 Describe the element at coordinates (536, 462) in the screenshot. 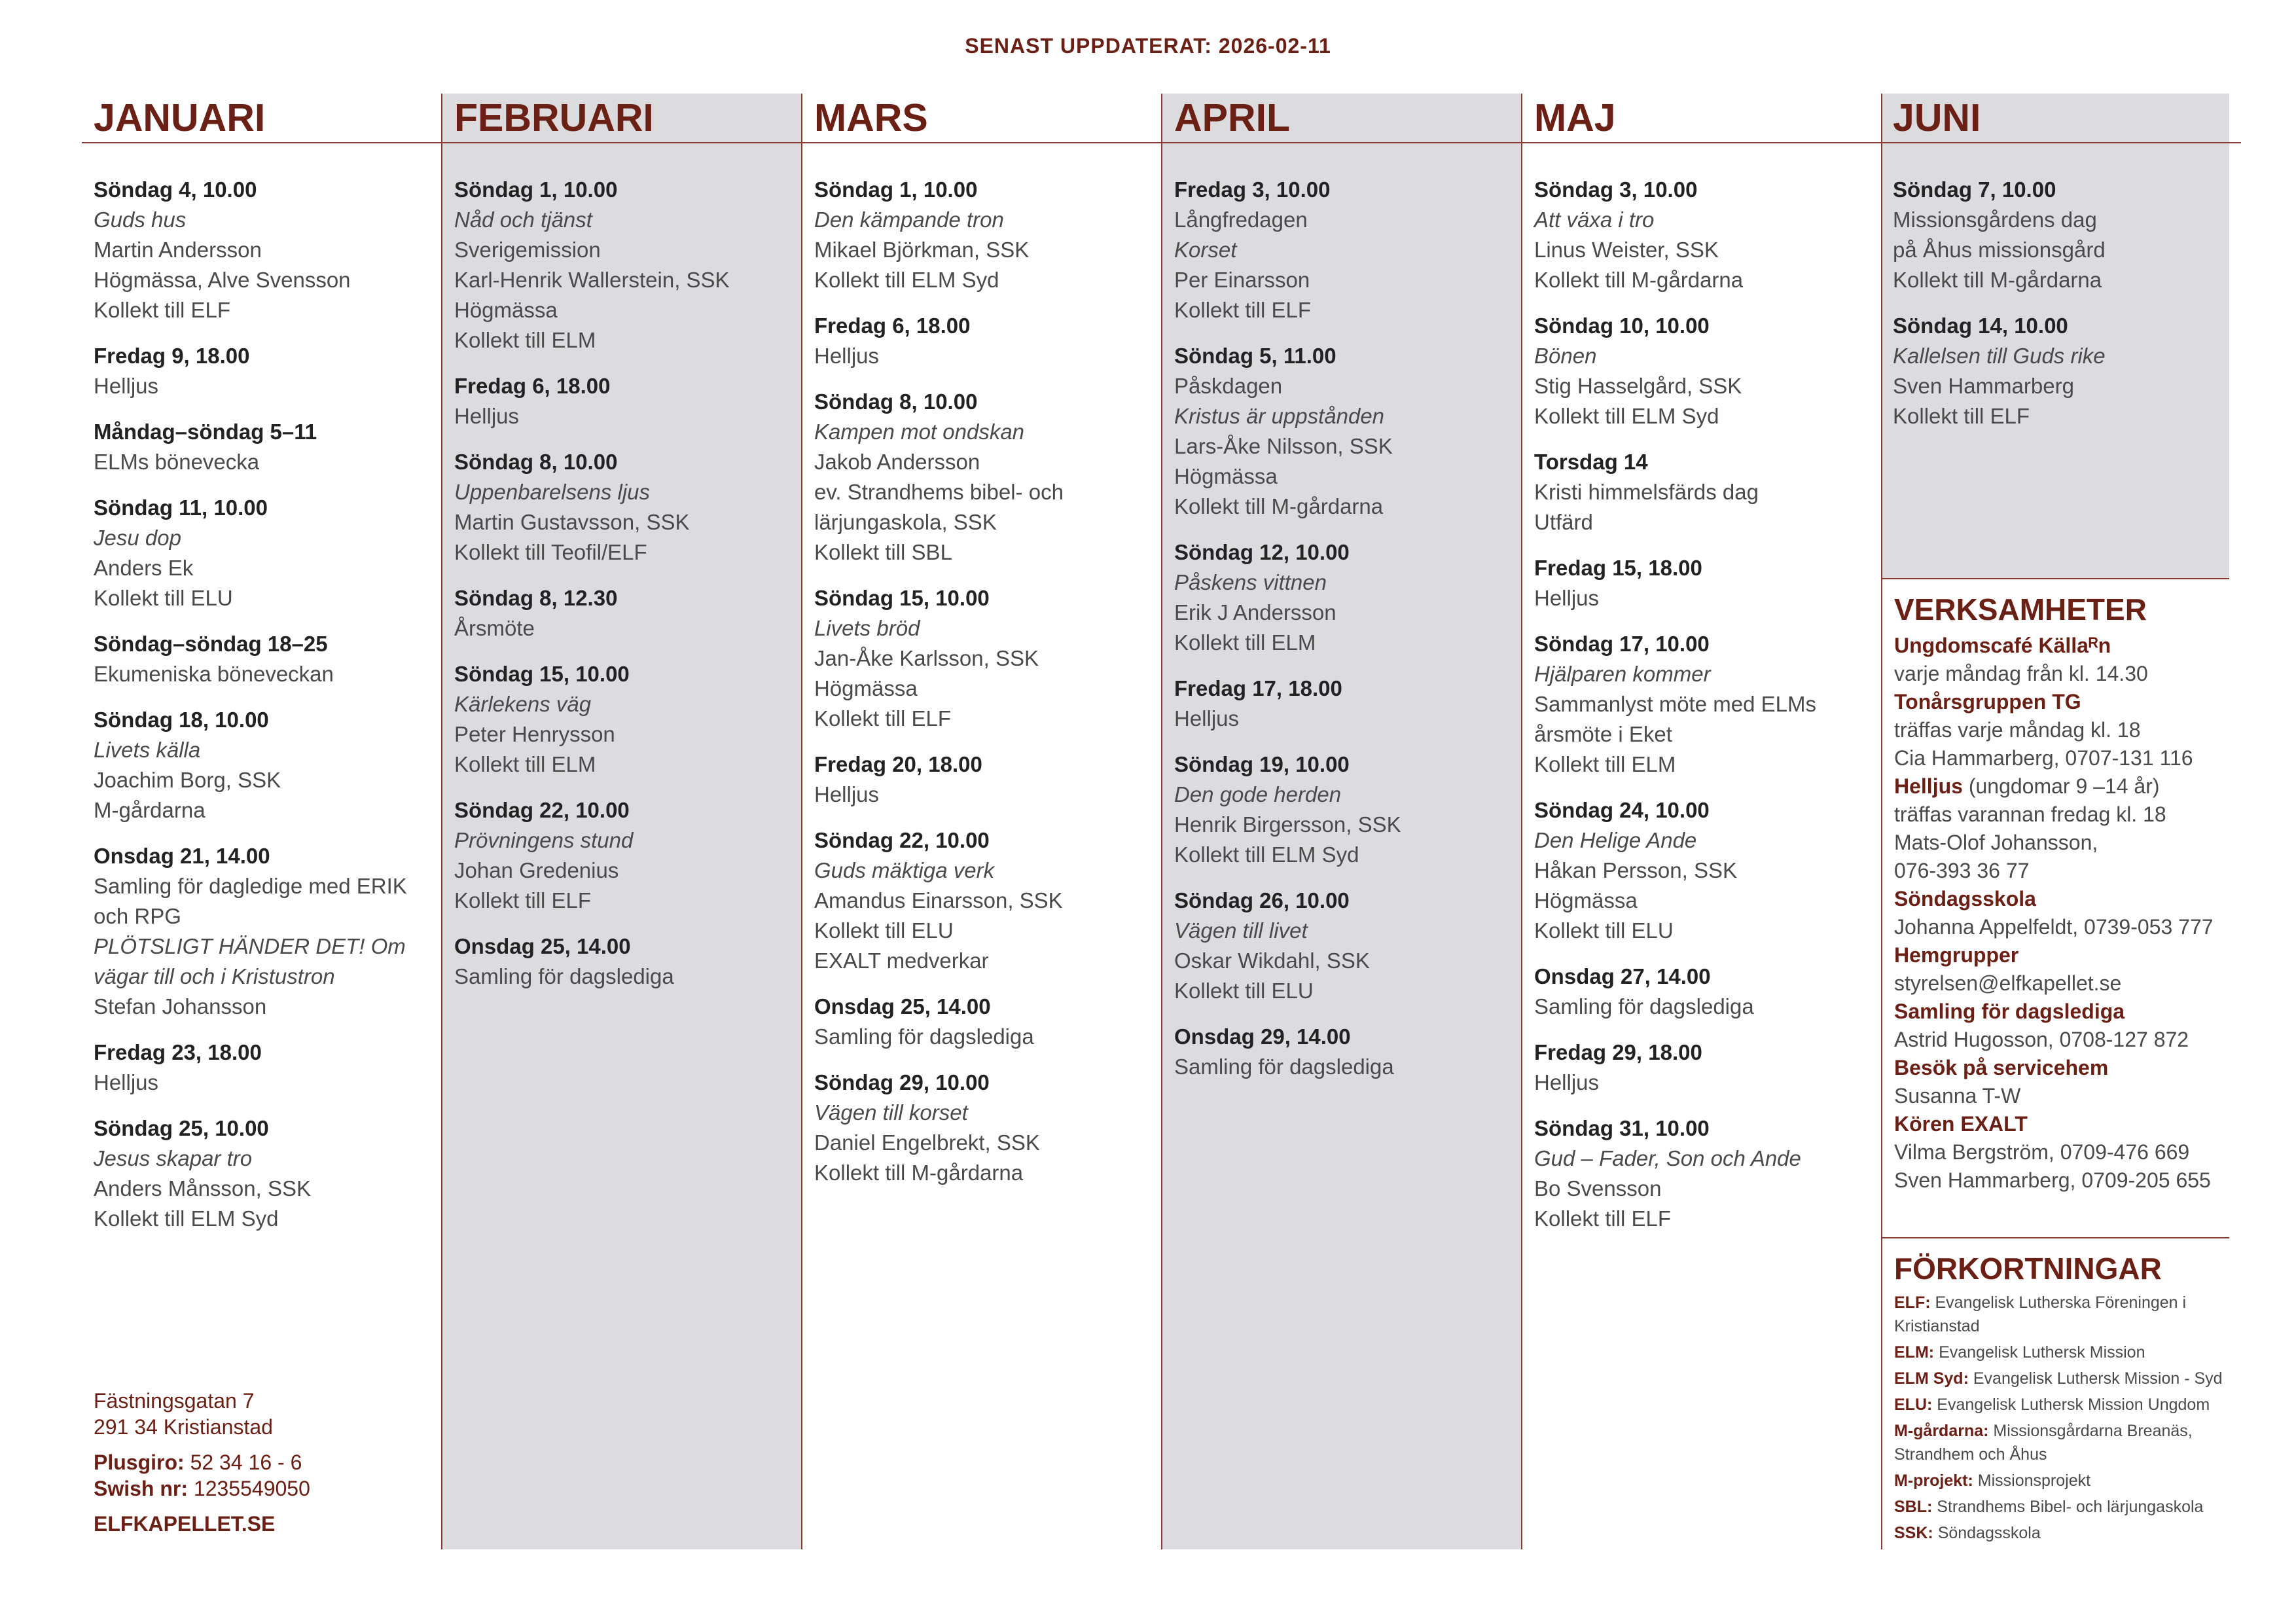

I see `event-title: Söndag 8, 10.00` at that location.